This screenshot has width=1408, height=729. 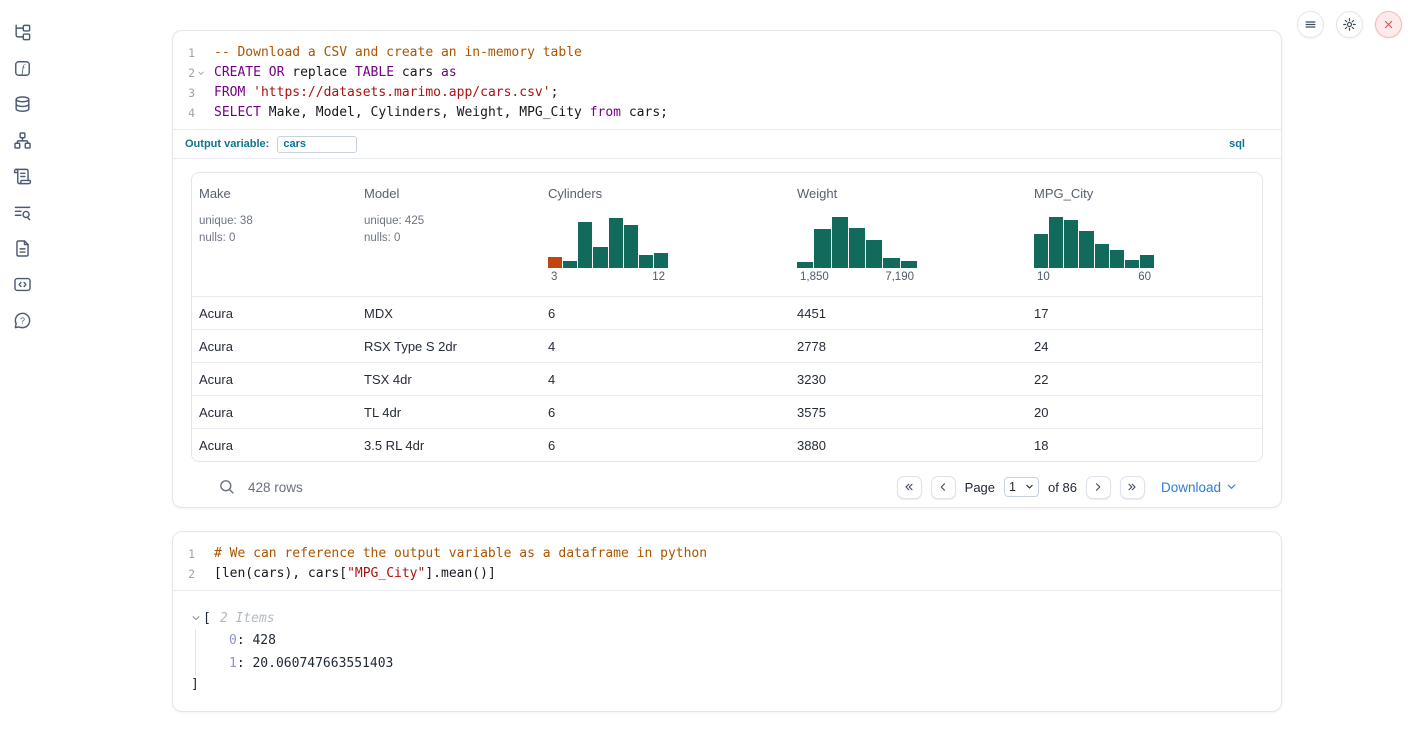 I want to click on help-icon: ?, so click(x=22, y=320).